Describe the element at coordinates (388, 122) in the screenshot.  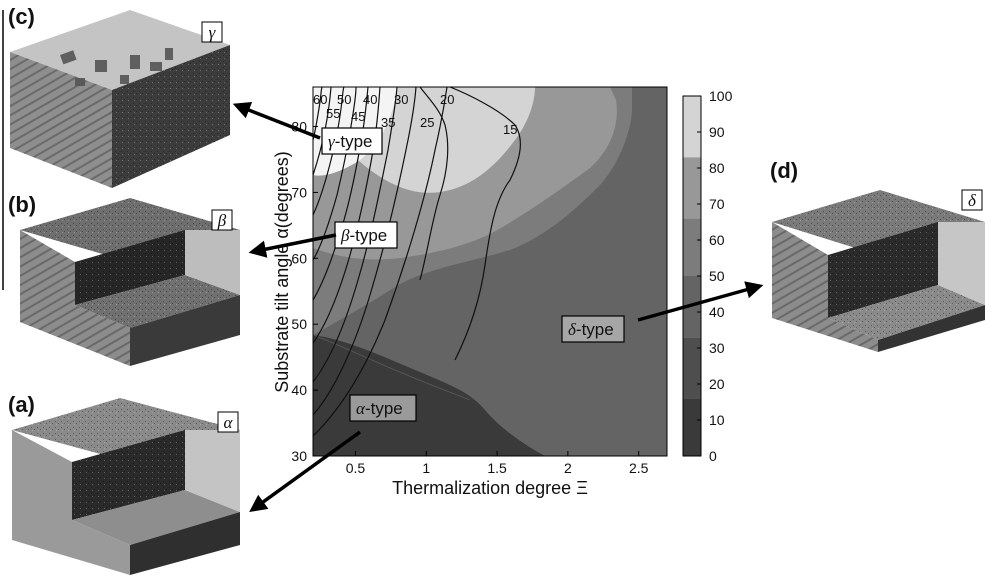
I see `contour-label-35: 35` at that location.